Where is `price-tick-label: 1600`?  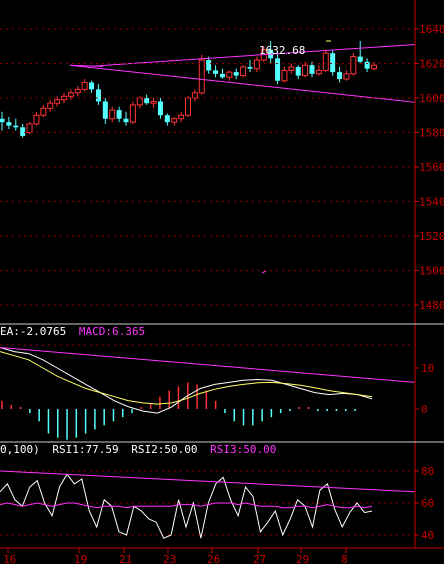
price-tick-label: 1600 is located at coordinates (431, 98).